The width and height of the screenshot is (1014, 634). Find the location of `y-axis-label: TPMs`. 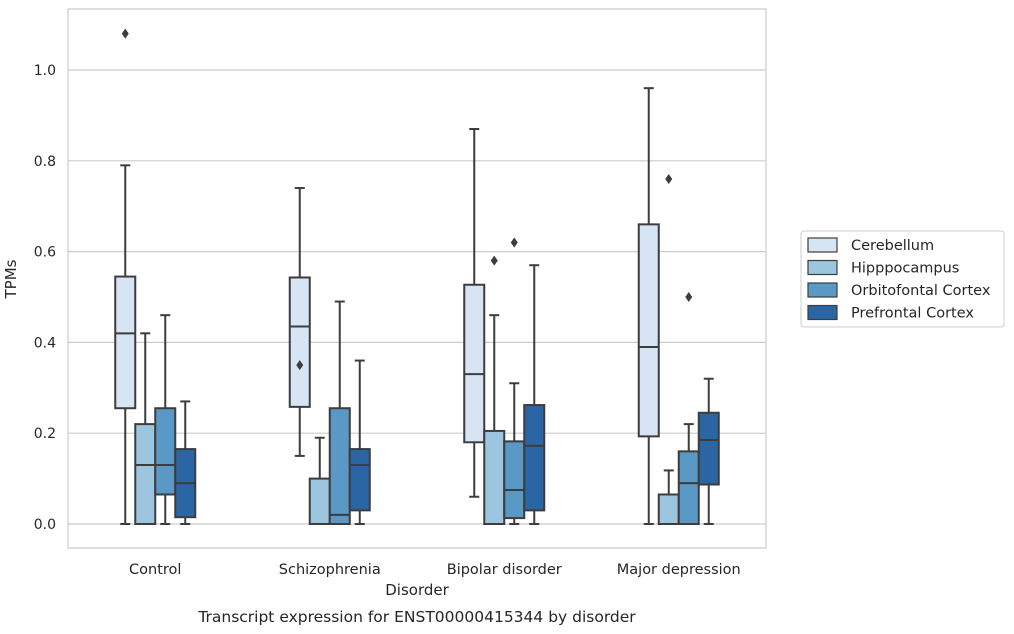

y-axis-label: TPMs is located at coordinates (11, 279).